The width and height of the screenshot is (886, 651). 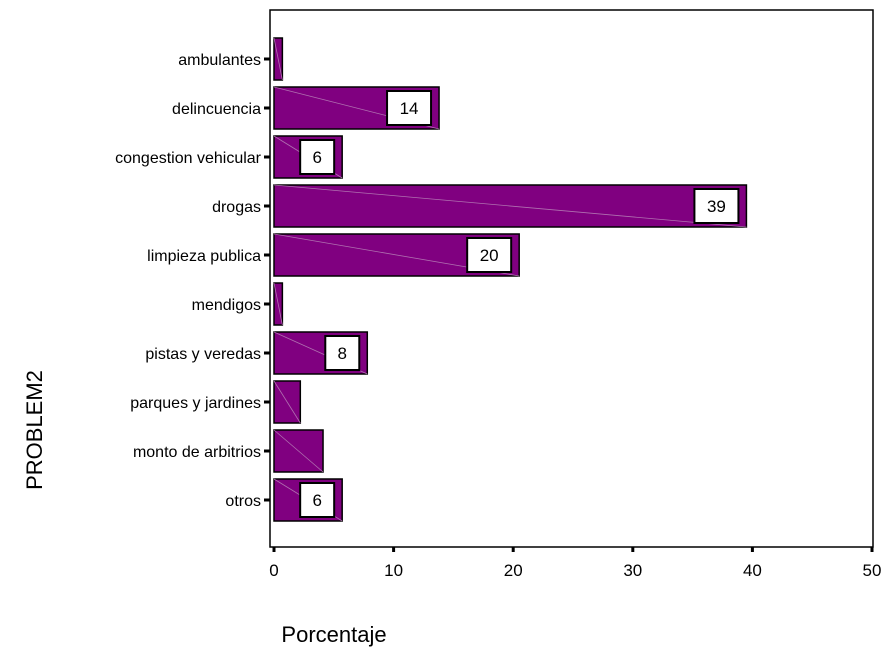 I want to click on category-label: parques y jardines, so click(x=195, y=403).